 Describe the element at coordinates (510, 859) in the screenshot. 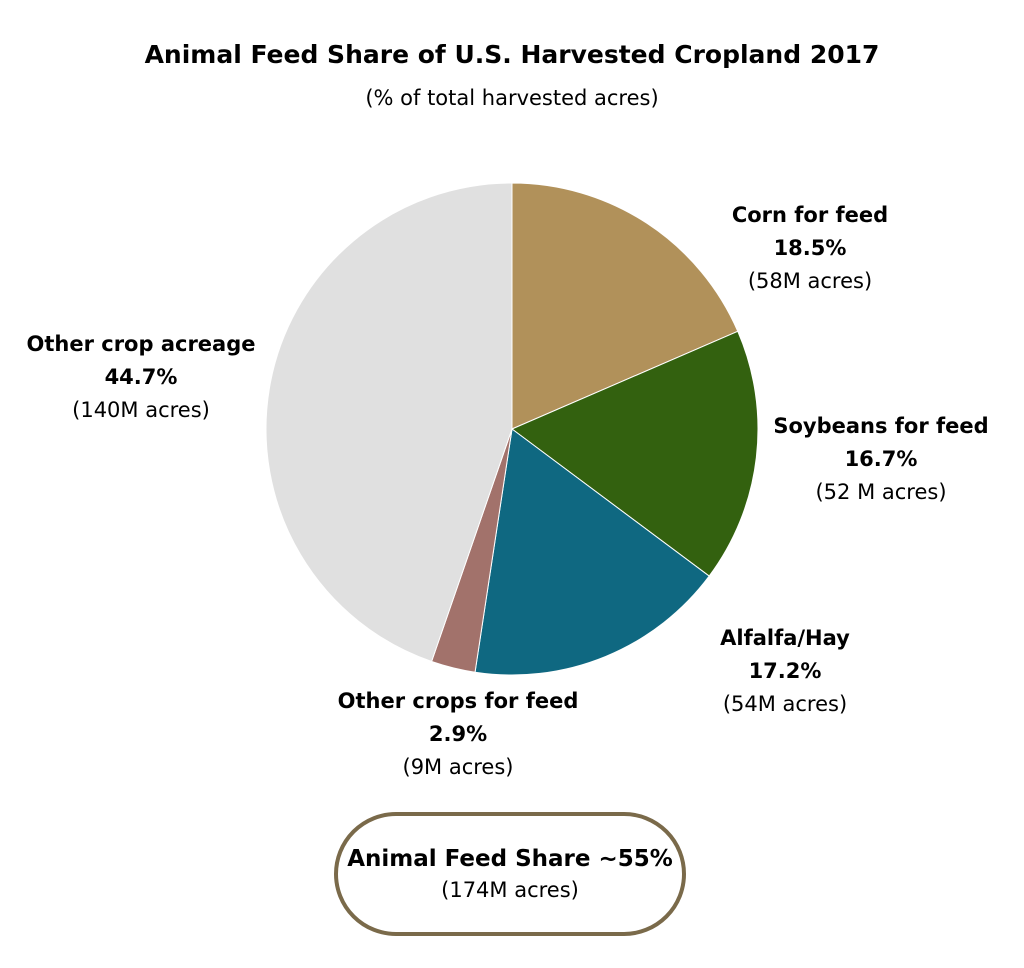

I see `summary-title: Animal Feed Share ~55%` at that location.